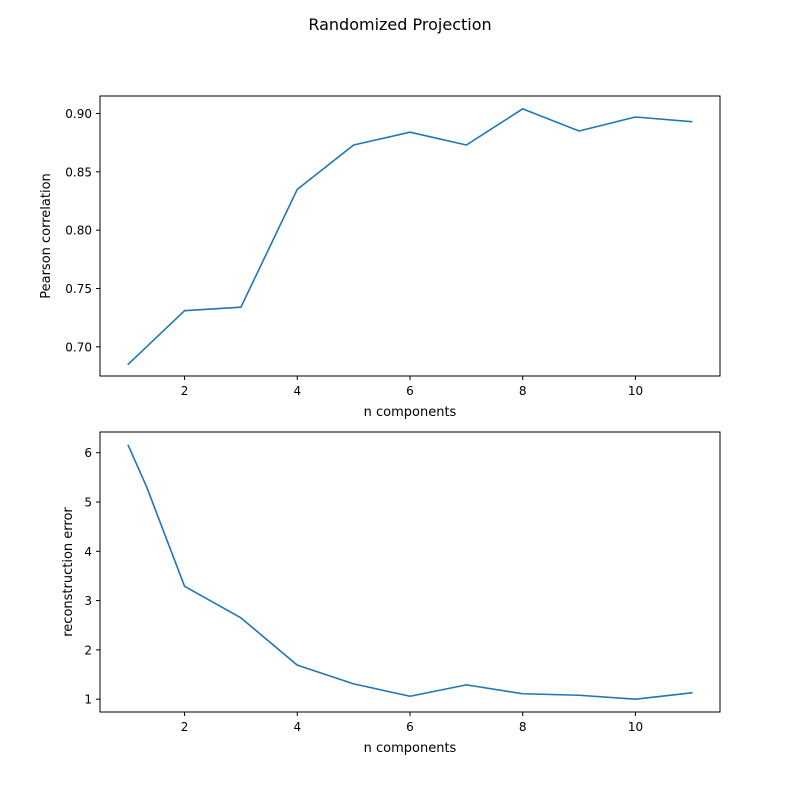 Image resolution: width=800 pixels, height=800 pixels. What do you see at coordinates (46, 236) in the screenshot?
I see `y-axis-label: Pearson correlation` at bounding box center [46, 236].